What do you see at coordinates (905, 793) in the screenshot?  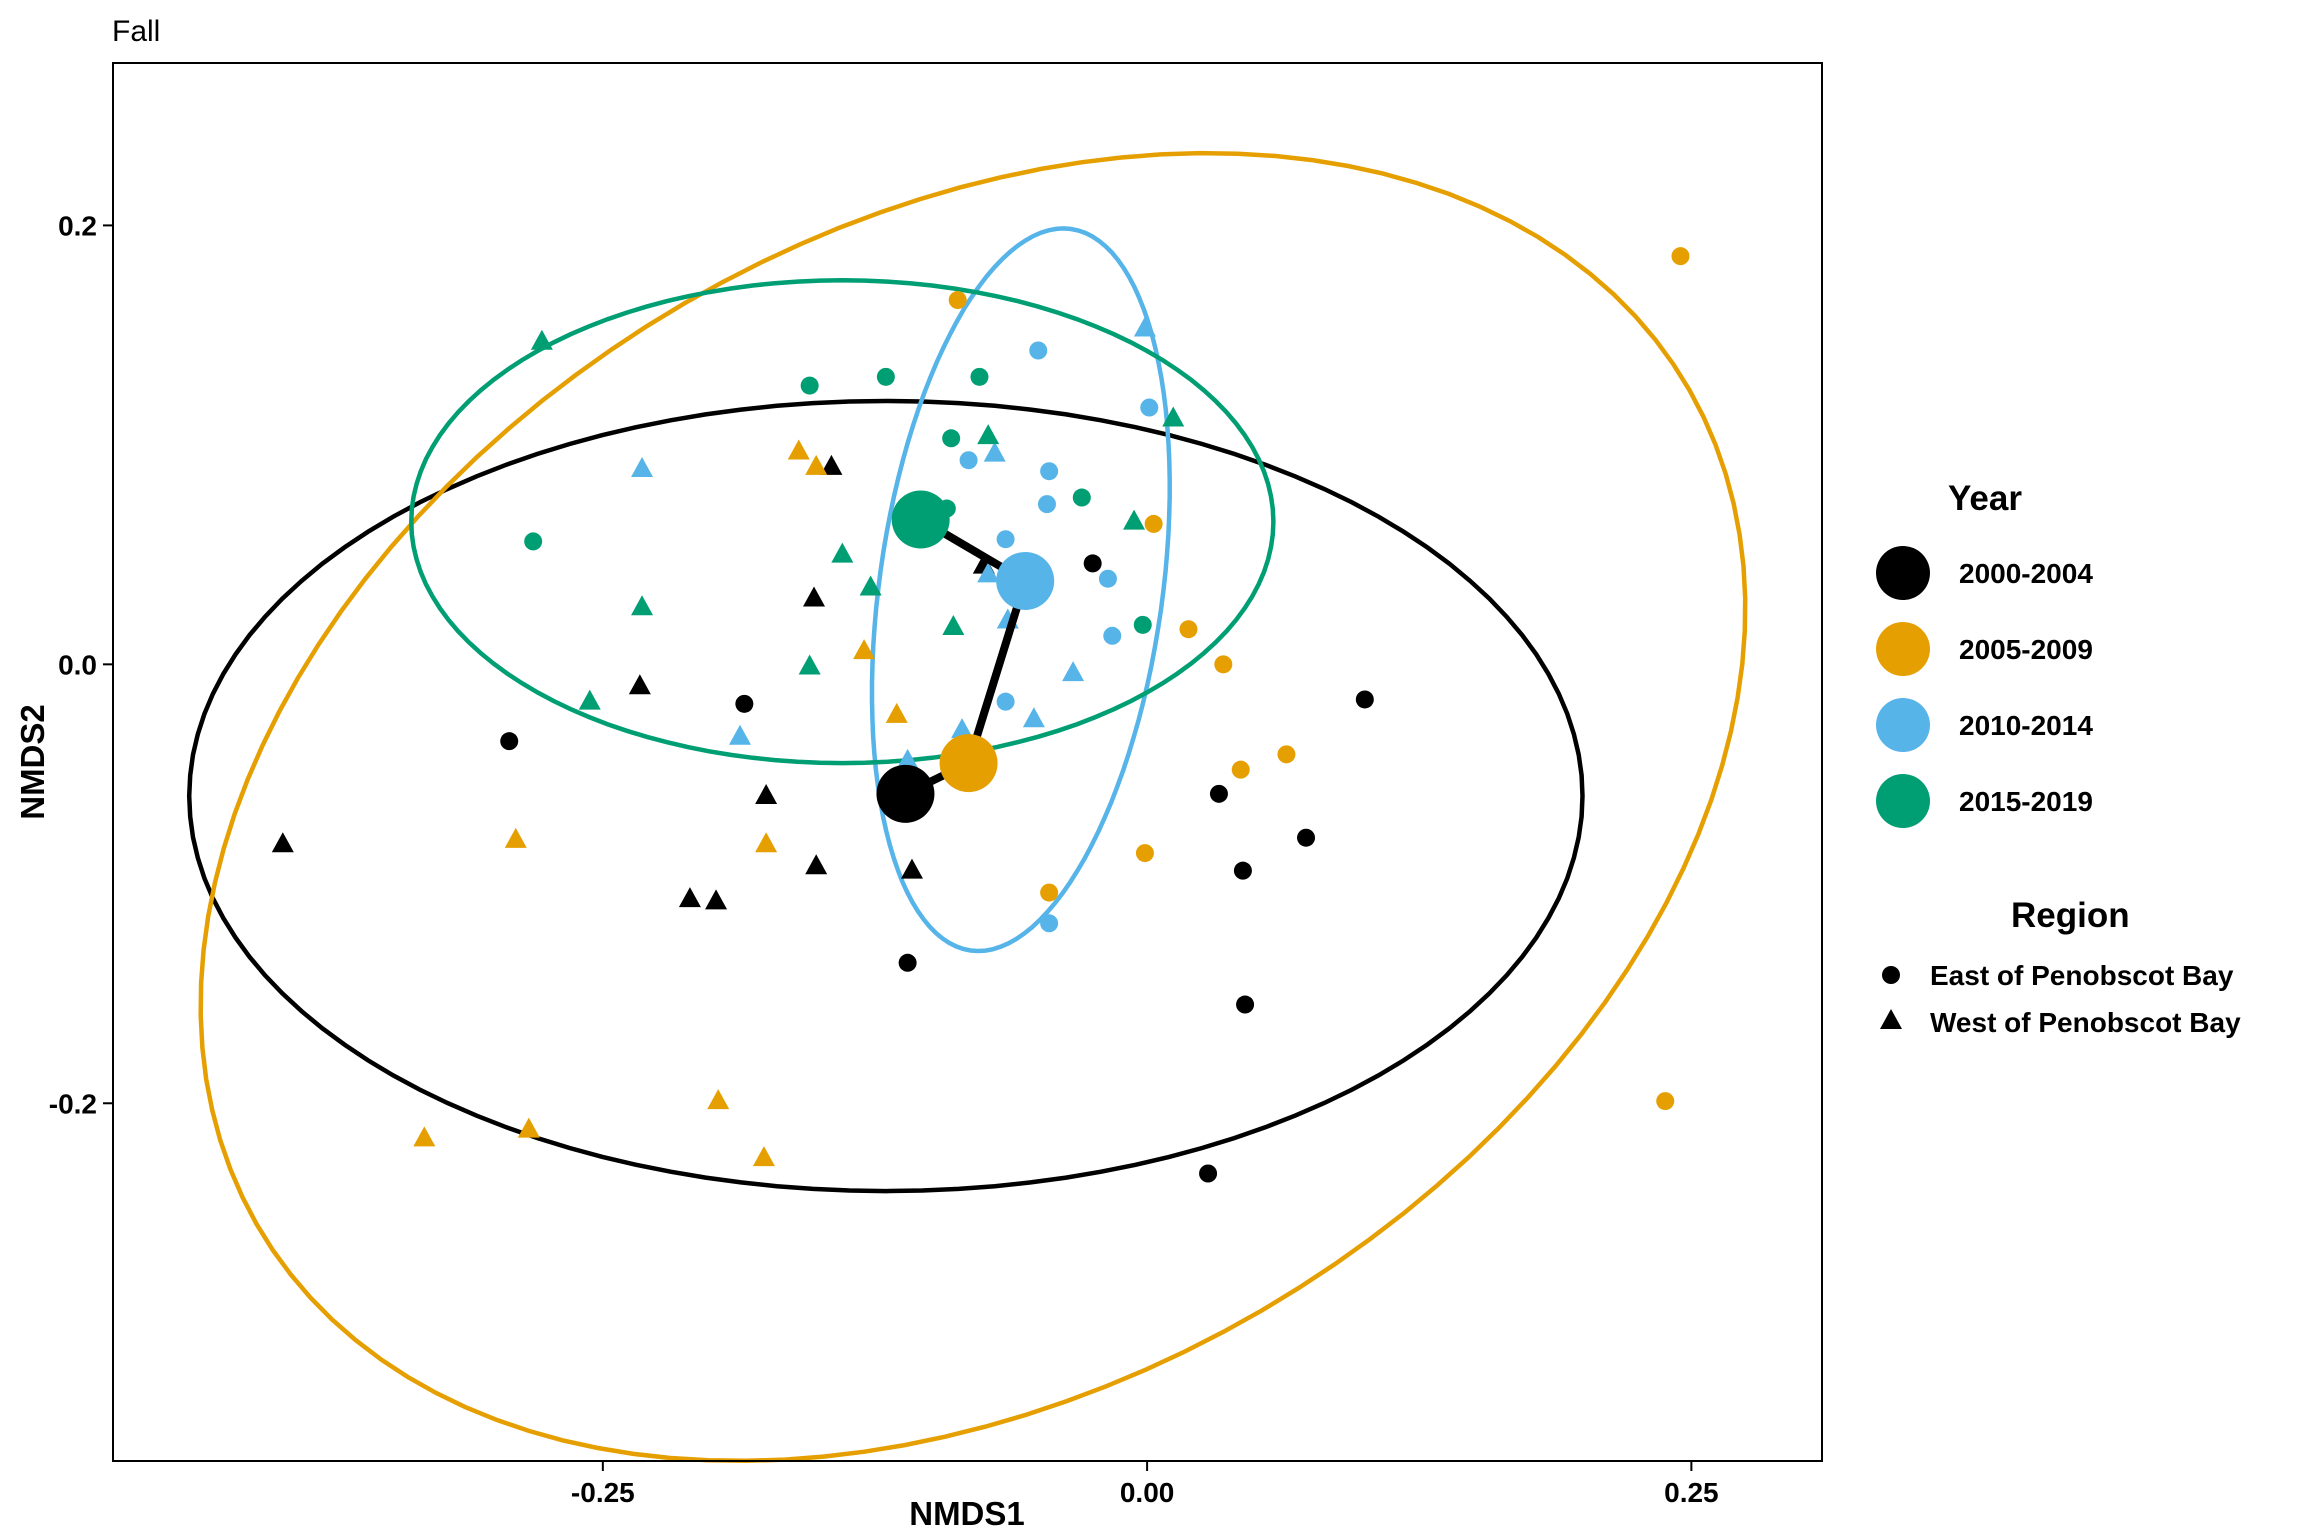 I see `centroid-2000-2004` at bounding box center [905, 793].